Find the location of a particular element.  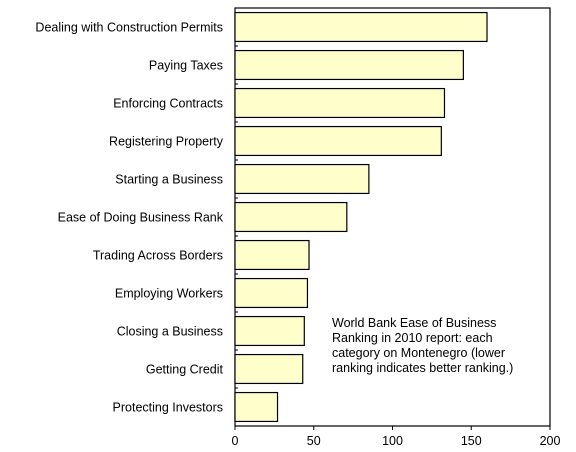

category-label: Enforcing Contracts is located at coordinates (168, 104).